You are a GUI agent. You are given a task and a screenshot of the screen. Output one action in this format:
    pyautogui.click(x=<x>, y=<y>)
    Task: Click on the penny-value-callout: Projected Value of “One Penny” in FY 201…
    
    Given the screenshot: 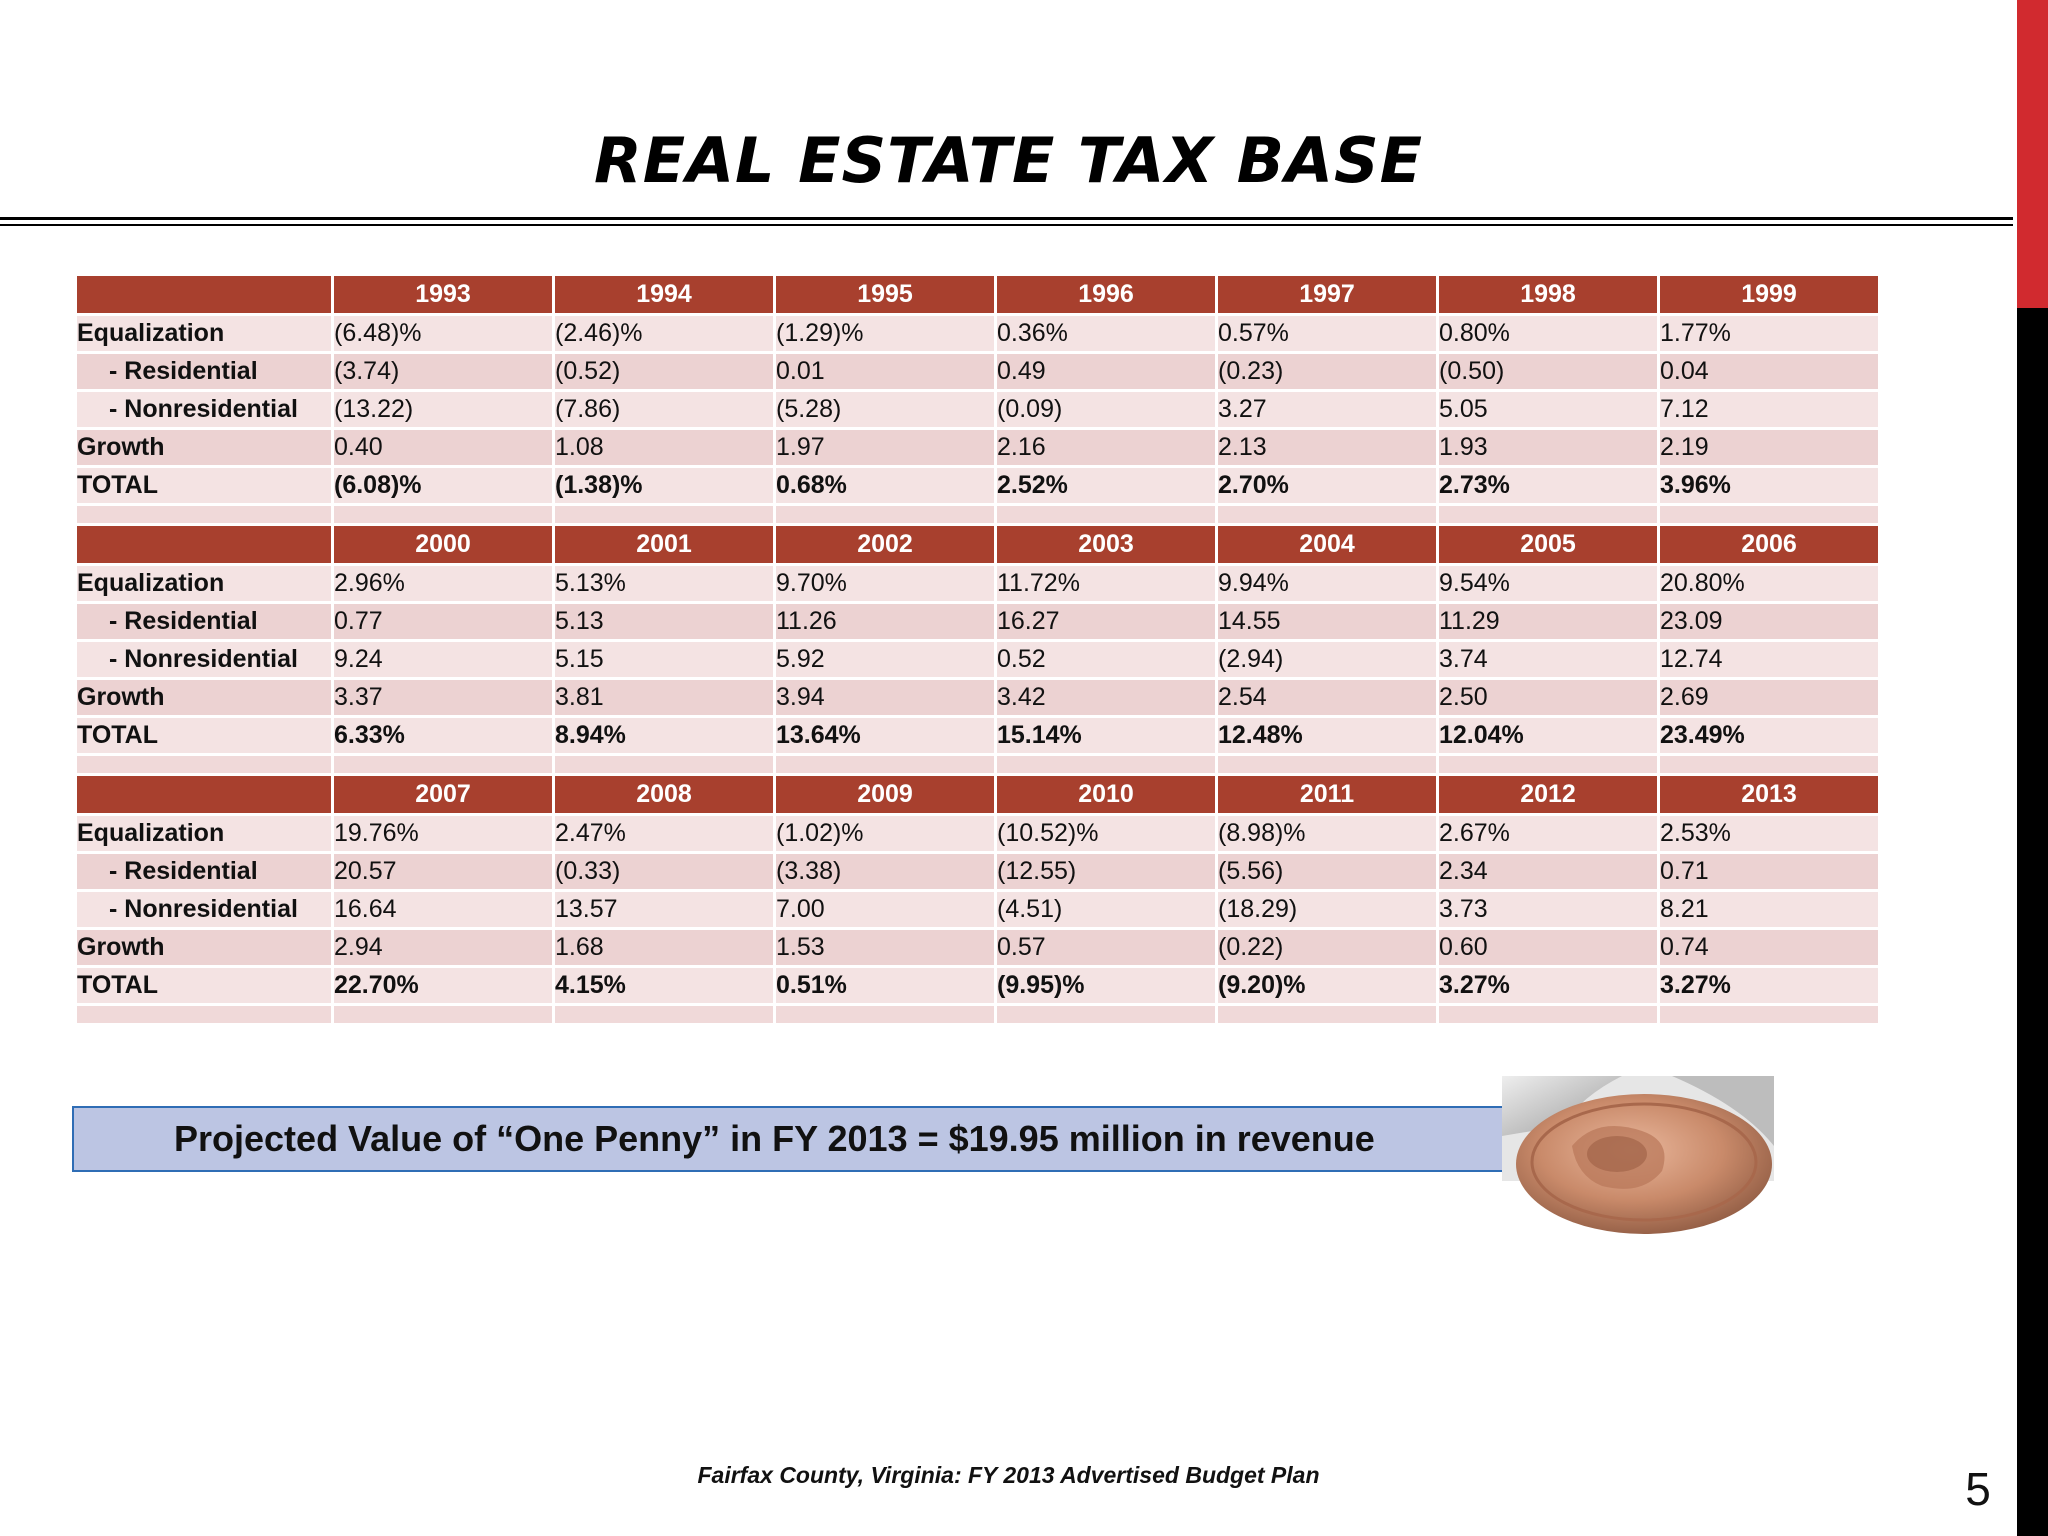 What is the action you would take?
    pyautogui.click(x=788, y=1139)
    